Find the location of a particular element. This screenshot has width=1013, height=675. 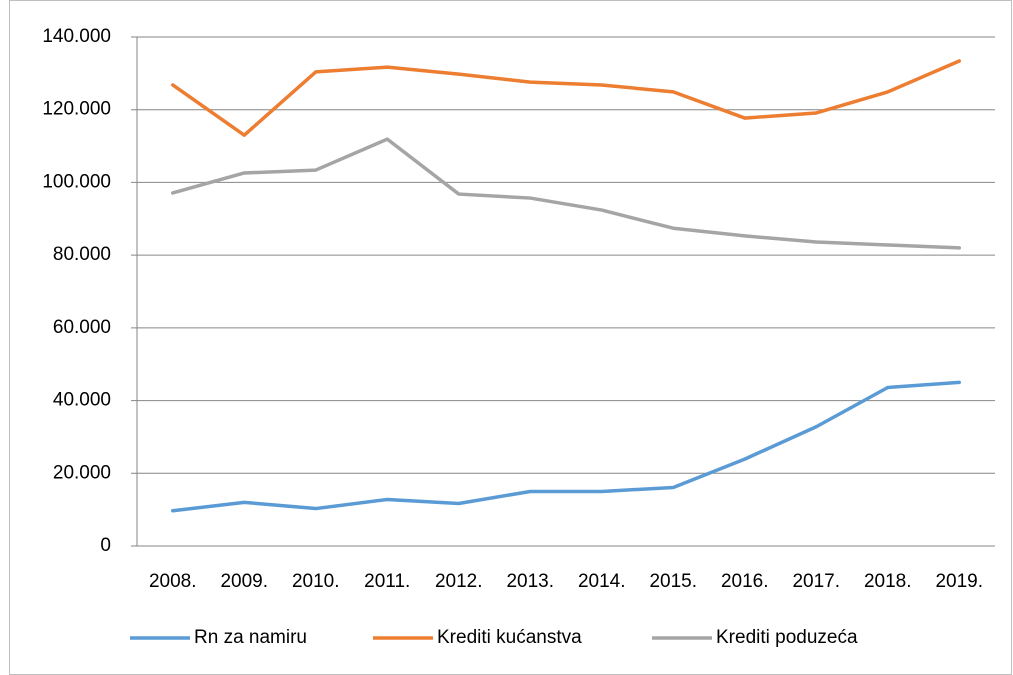

legend-label: Krediti poduzeća is located at coordinates (787, 637).